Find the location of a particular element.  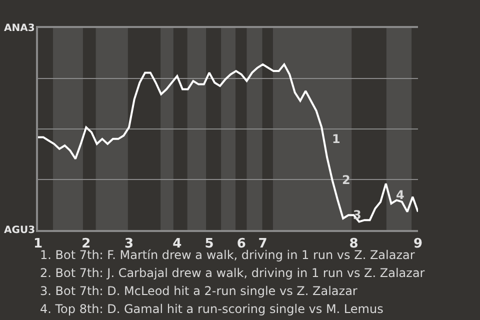

text: 4. Top 8th: D. Gamal hit a run-scoring single vs M. Lemus is located at coordinates (212, 309).